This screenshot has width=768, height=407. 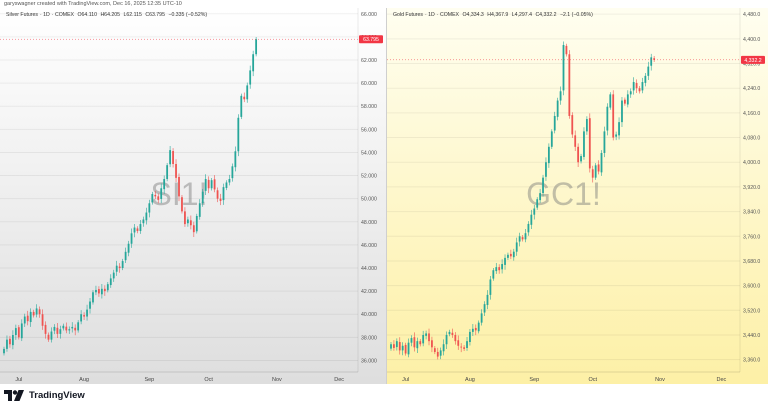 What do you see at coordinates (751, 65) in the screenshot?
I see `gold-y-tick-label: 4,320.0` at bounding box center [751, 65].